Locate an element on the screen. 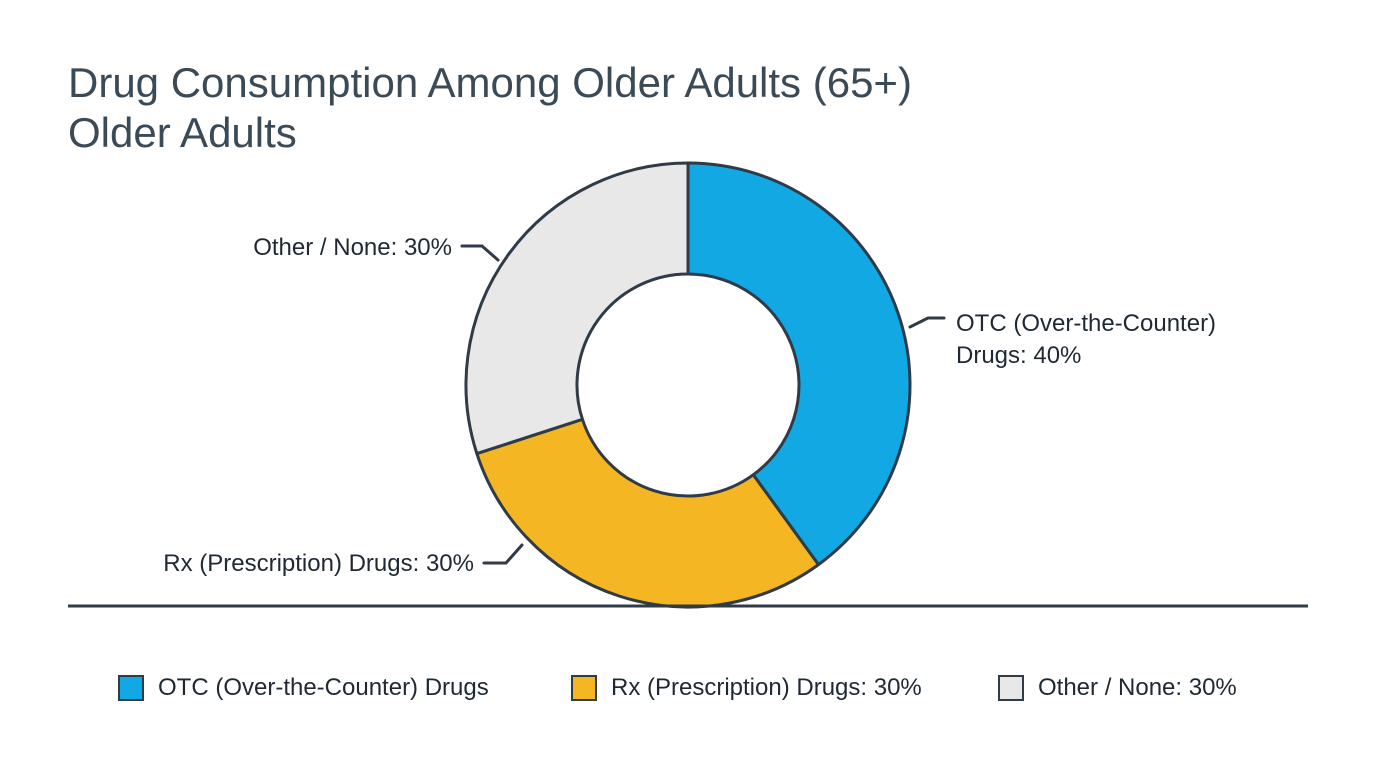 This screenshot has height=768, width=1376. legend-label-otc: OTC (Over-the-Counter) Drugs is located at coordinates (323, 687).